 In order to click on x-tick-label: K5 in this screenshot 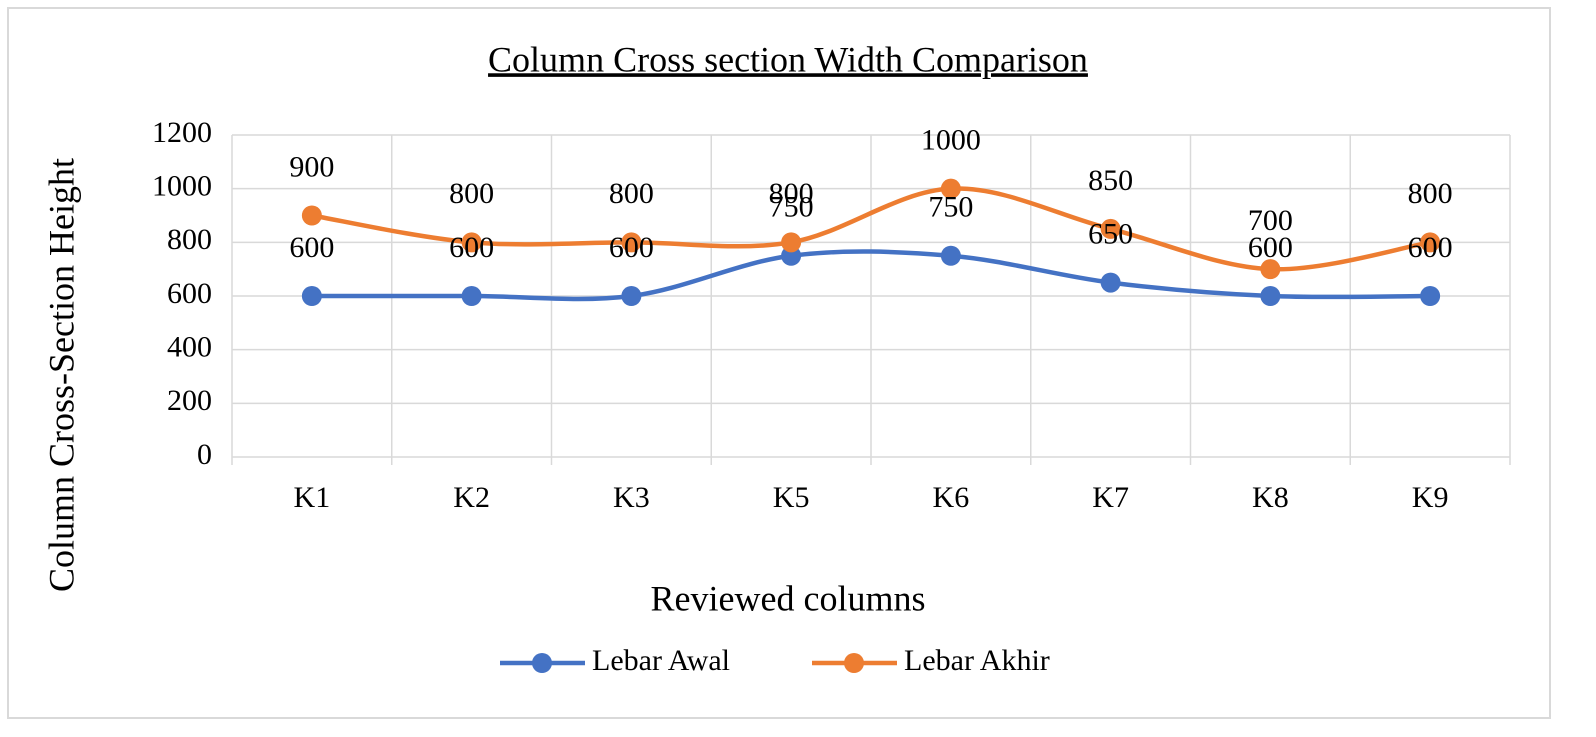, I will do `click(791, 497)`.